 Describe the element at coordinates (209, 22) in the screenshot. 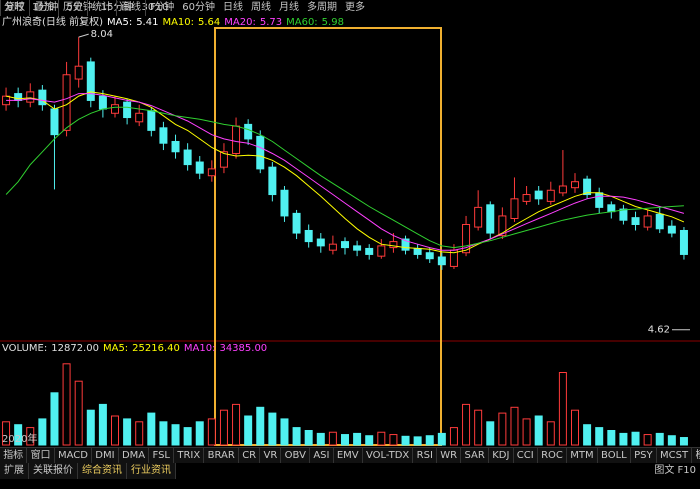

I see `ma-value: 5.64` at that location.